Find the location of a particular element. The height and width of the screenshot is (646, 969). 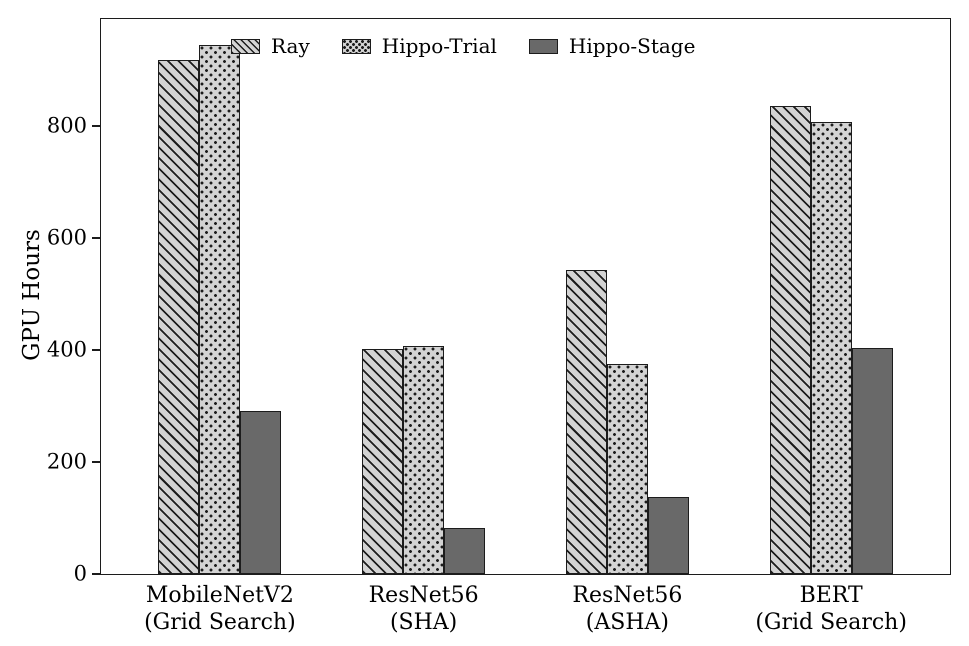

x-tick-label: BERT (Grid Search) is located at coordinates (831, 609).